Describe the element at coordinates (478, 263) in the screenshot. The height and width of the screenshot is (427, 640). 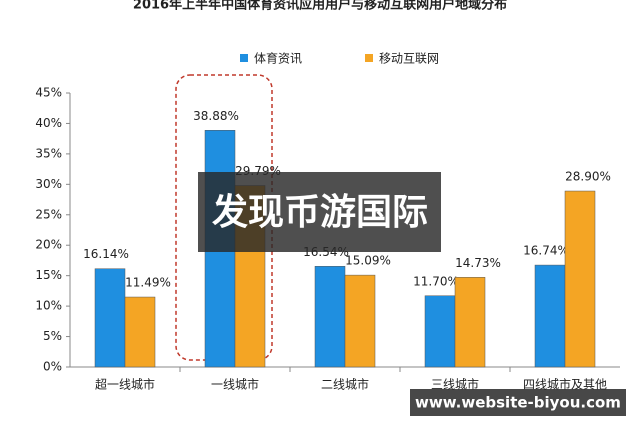
I see `value-label: 14.73%` at that location.